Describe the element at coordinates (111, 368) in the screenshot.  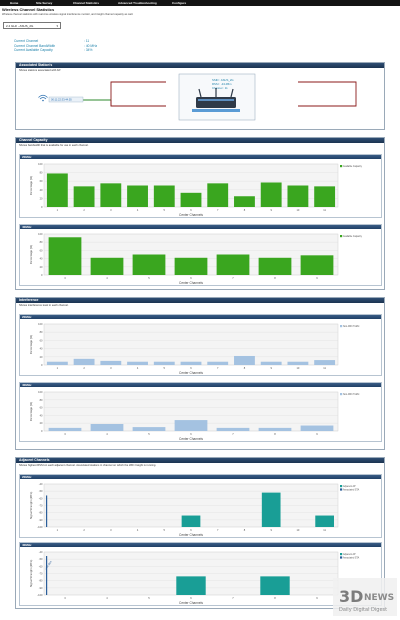
I see `x-tick-label: 3` at that location.